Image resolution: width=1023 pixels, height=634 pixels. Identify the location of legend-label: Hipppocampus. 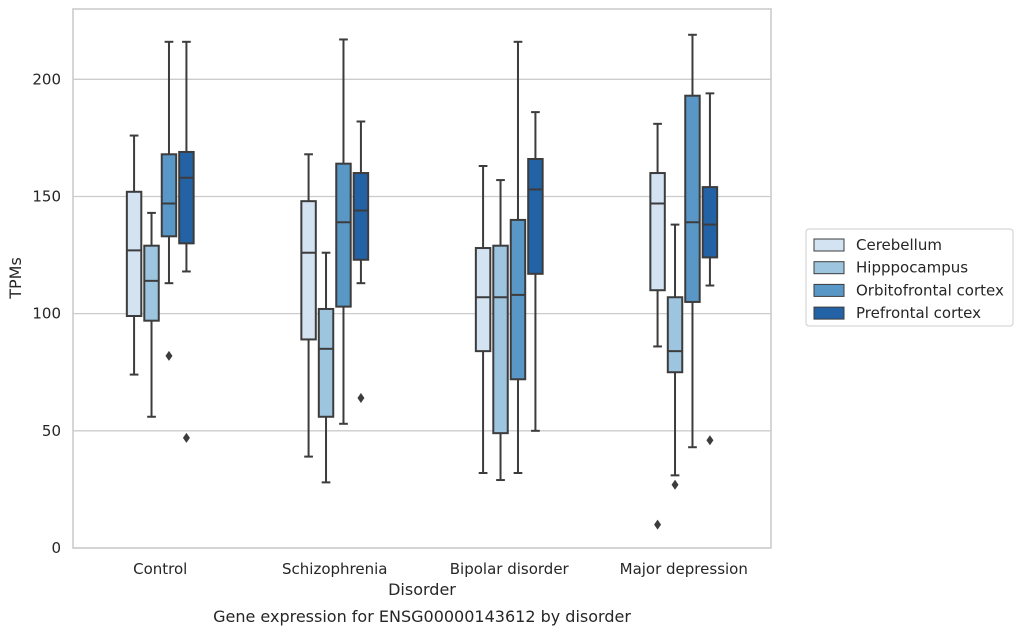
(912, 268).